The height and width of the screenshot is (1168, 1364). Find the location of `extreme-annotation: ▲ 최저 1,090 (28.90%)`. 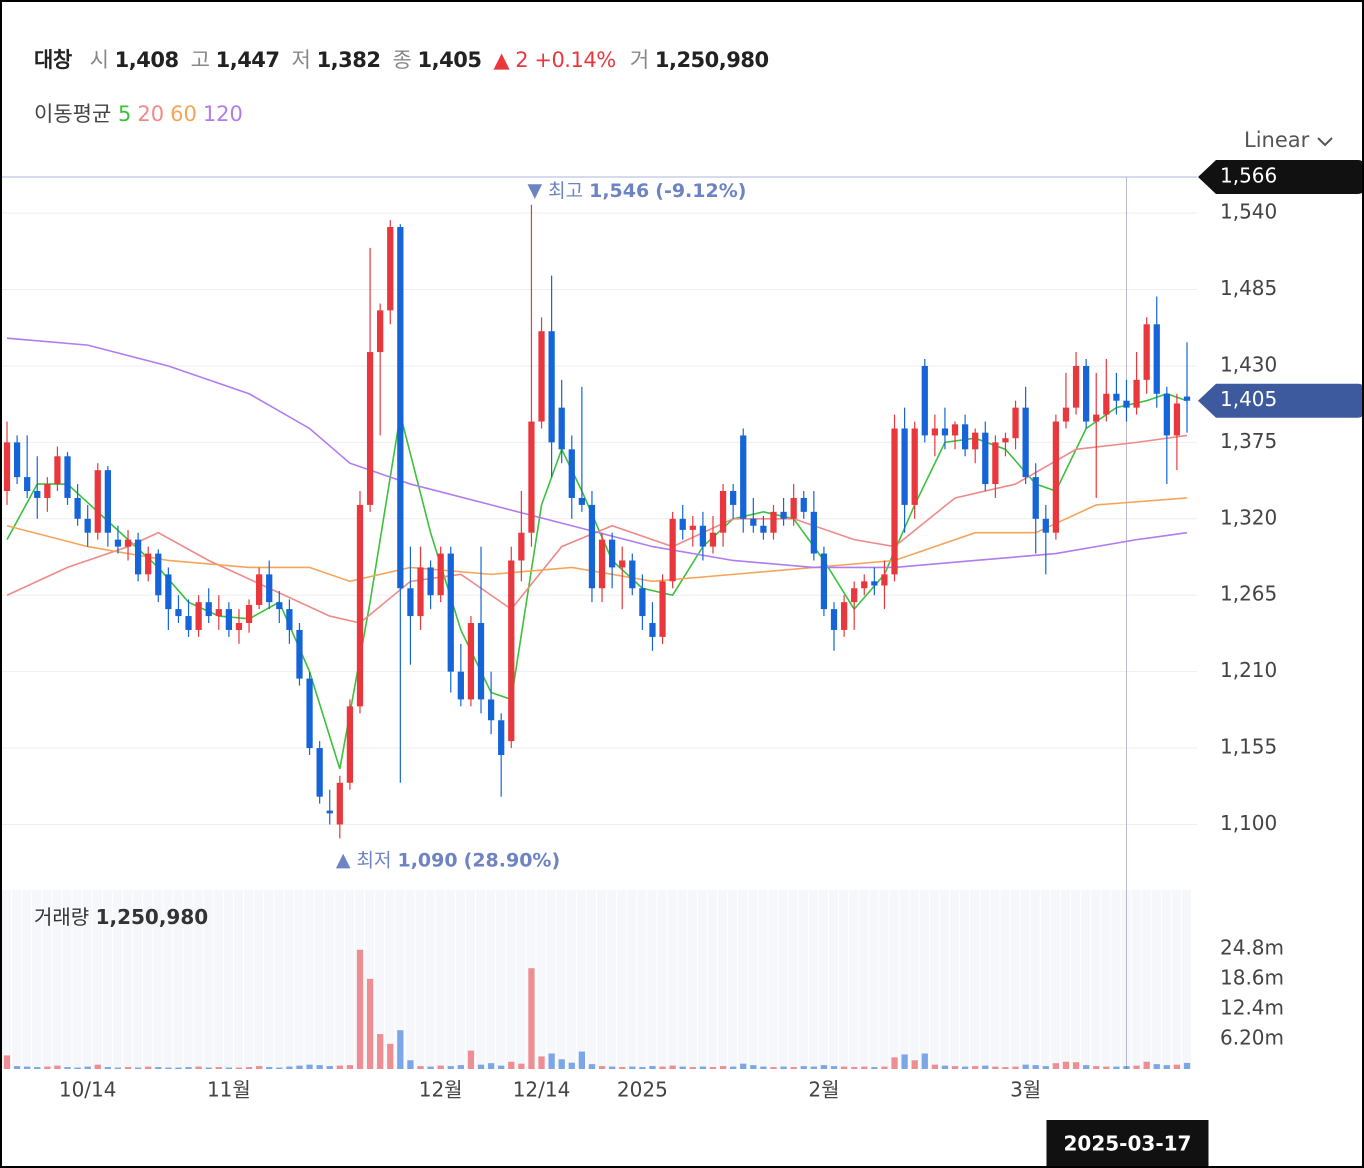

extreme-annotation: ▲ 최저 1,090 (28.90%) is located at coordinates (448, 860).